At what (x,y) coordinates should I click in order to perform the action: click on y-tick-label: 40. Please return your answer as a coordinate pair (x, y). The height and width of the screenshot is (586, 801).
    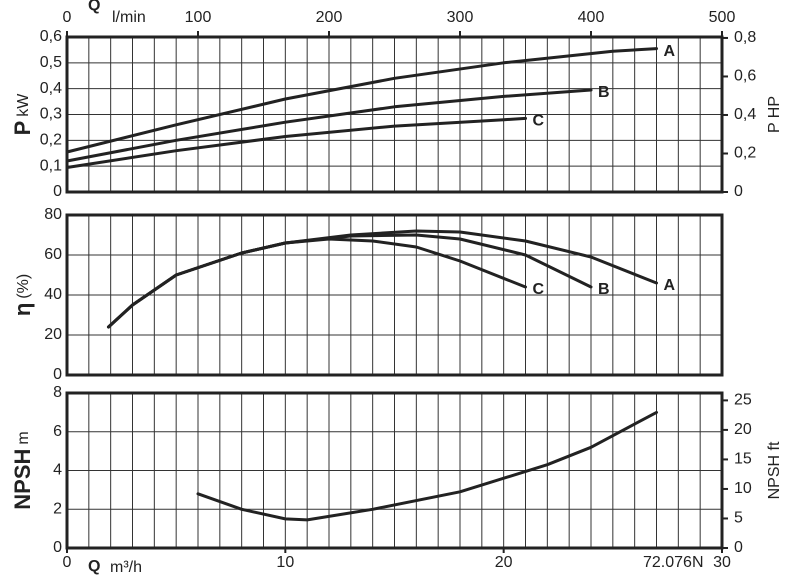
    Looking at the image, I should click on (53, 294).